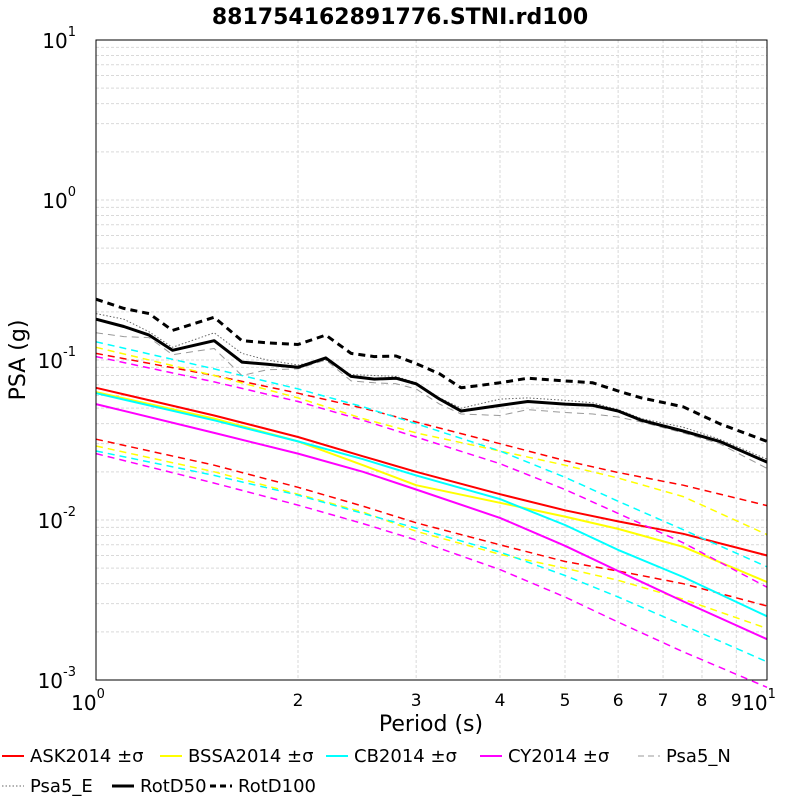 This screenshot has width=800, height=800. Describe the element at coordinates (400, 17) in the screenshot. I see `chart-title: 881754162891776.STNI.rd100` at that location.